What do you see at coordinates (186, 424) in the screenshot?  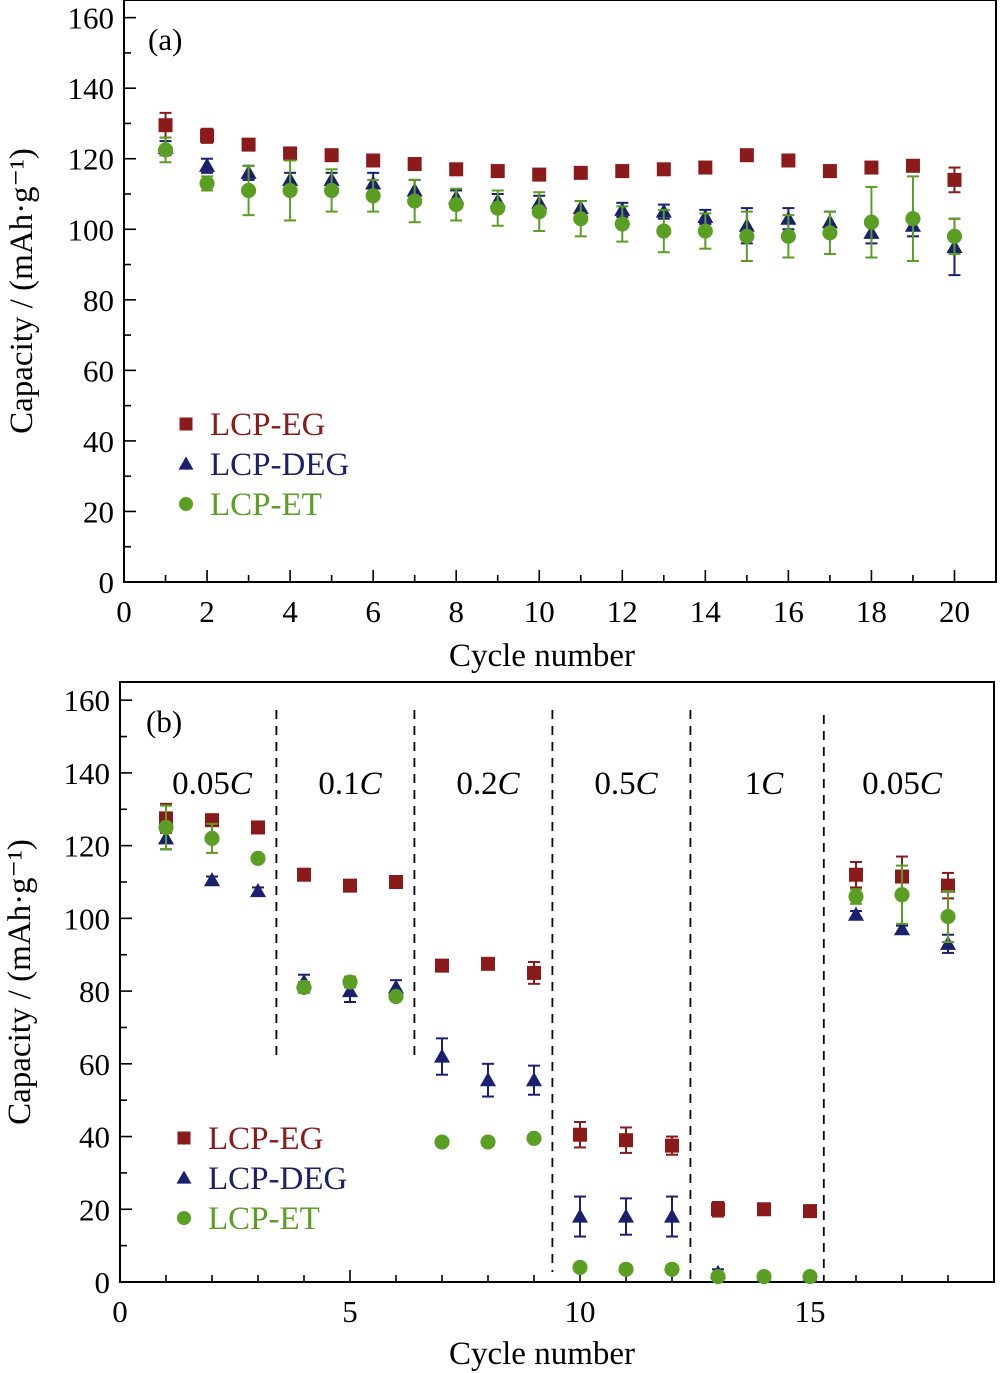 I see `legend-marker-eg` at bounding box center [186, 424].